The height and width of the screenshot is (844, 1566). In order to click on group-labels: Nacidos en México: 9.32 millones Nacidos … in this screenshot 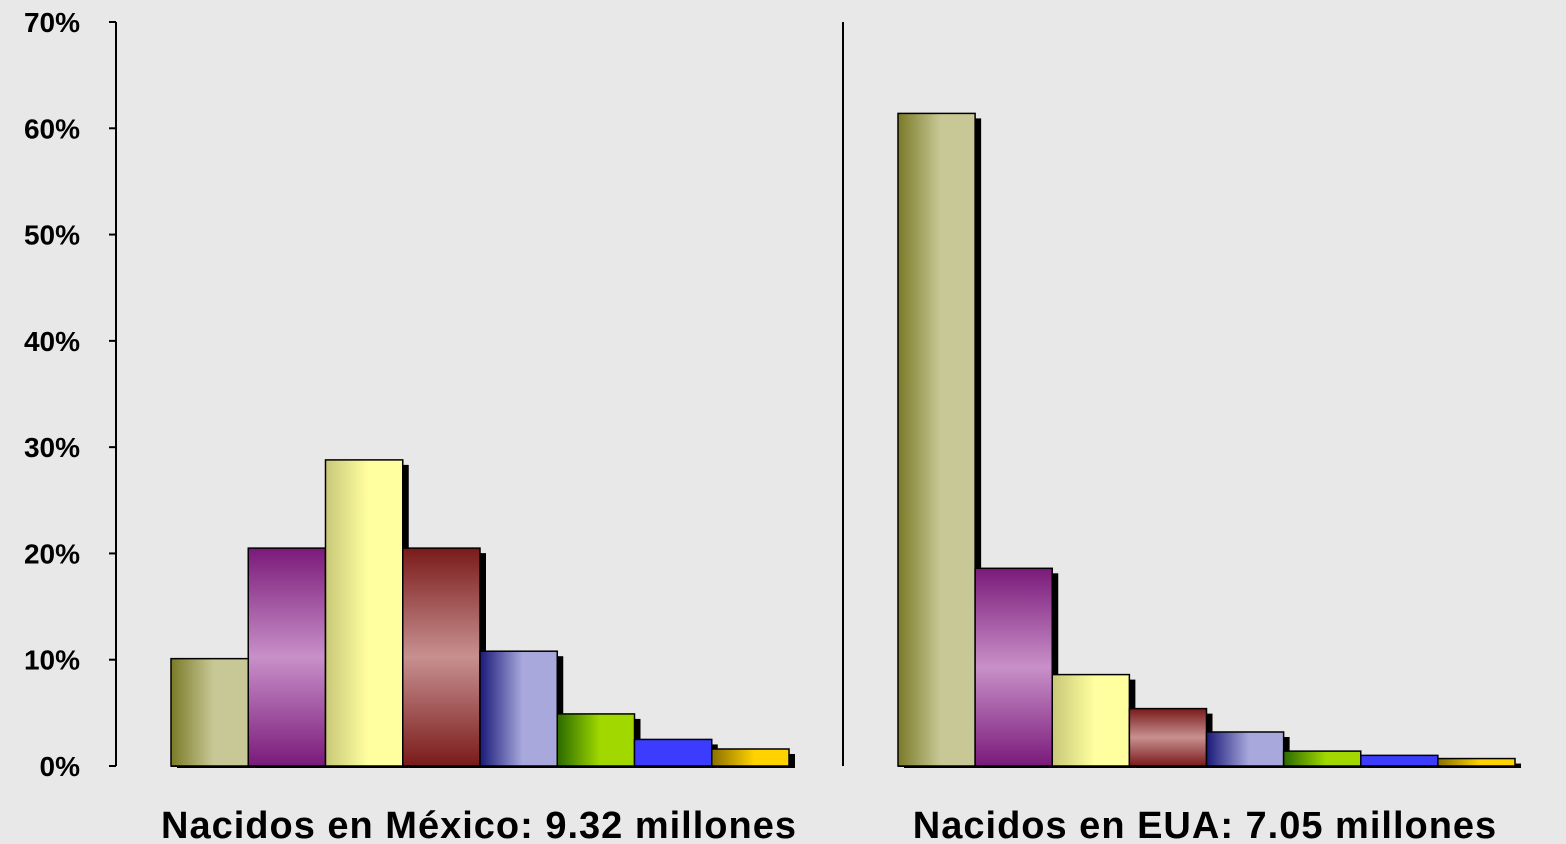, I will do `click(829, 824)`.